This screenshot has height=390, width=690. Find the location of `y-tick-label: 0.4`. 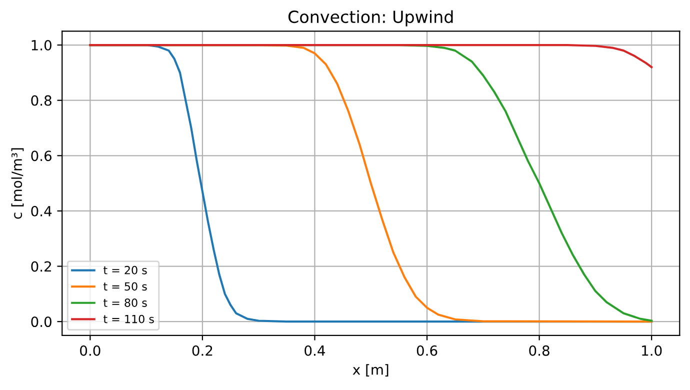

y-tick-label: 0.4 is located at coordinates (41, 211).